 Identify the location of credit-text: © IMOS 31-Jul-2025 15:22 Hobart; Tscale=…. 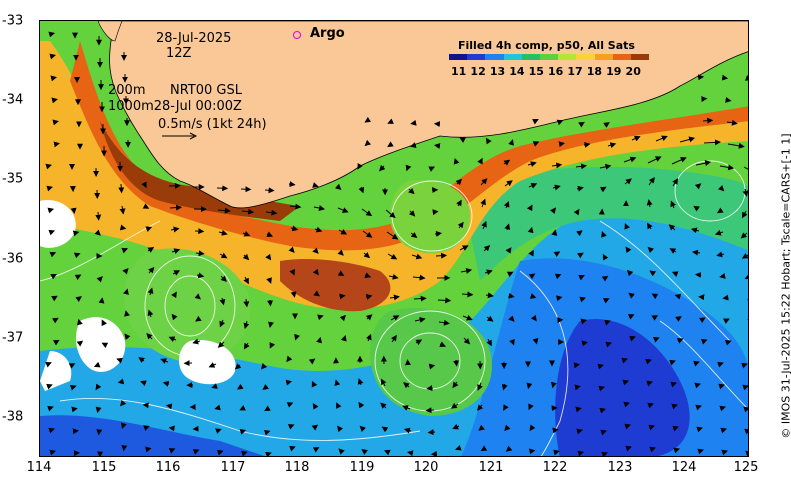
(785, 285).